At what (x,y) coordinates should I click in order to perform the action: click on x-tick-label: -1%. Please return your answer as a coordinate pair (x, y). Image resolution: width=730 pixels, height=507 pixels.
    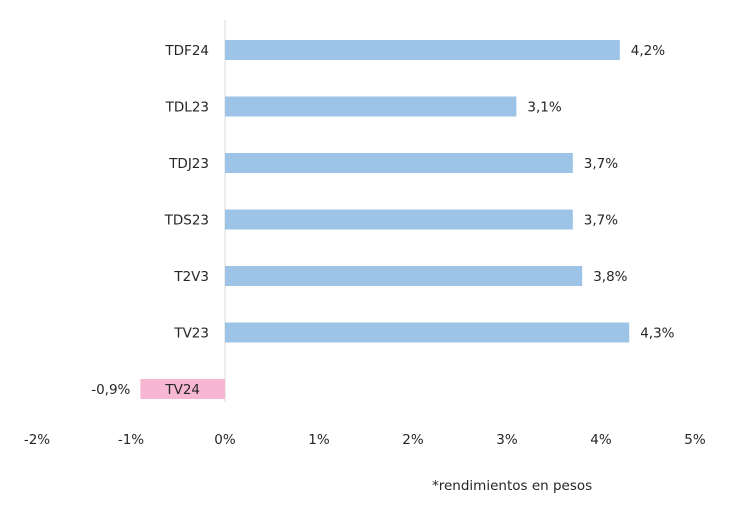
    Looking at the image, I should click on (131, 440).